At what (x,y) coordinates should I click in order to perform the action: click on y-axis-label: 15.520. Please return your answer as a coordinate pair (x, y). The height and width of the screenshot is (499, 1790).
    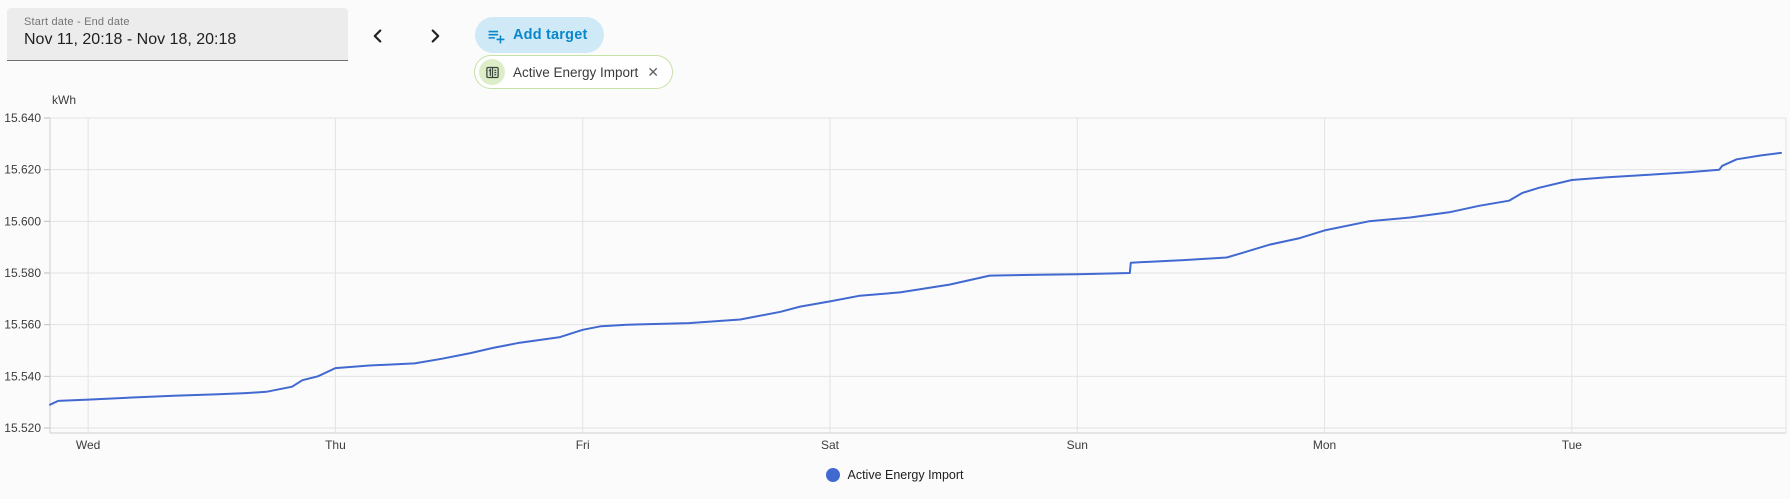
    Looking at the image, I should click on (22, 428).